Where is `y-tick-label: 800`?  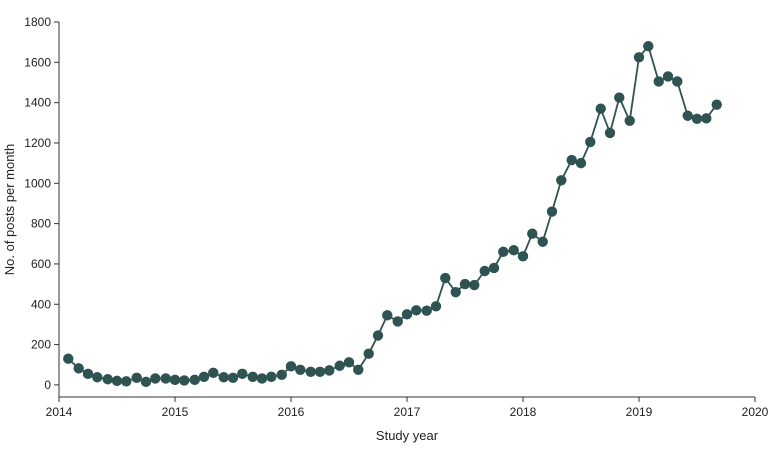
y-tick-label: 800 is located at coordinates (41, 224).